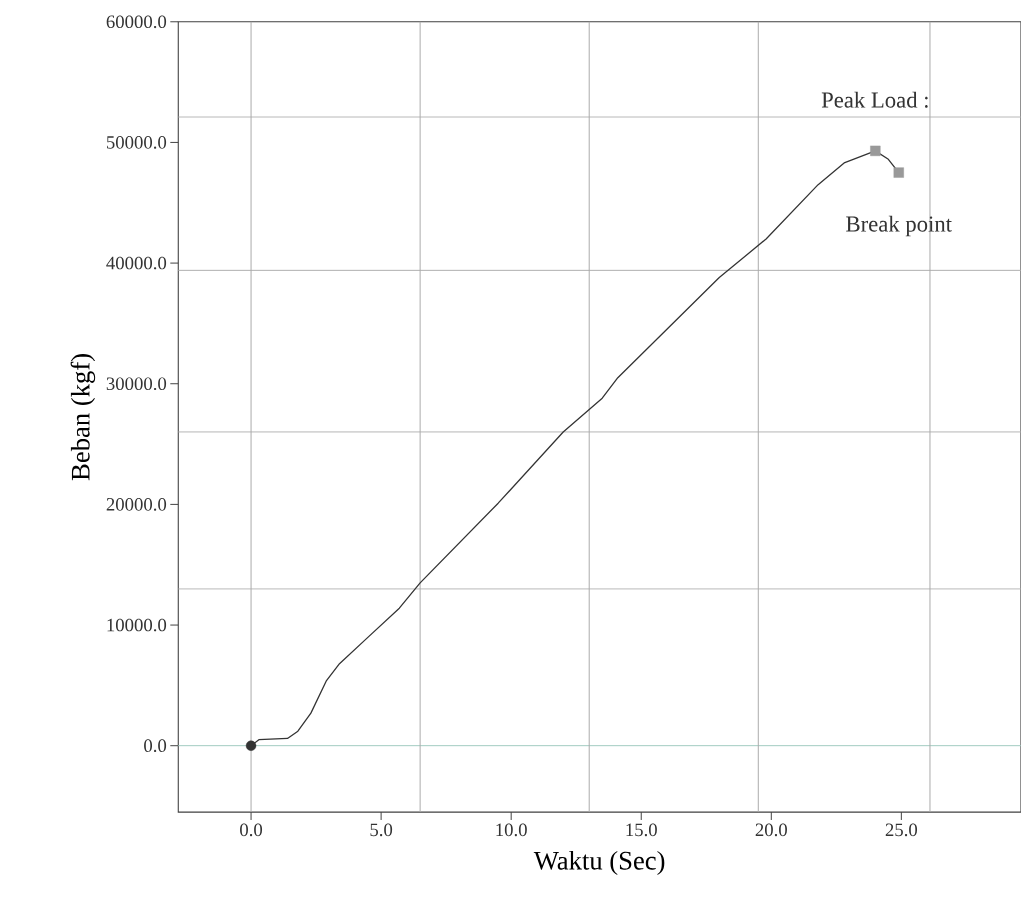 Image resolution: width=1021 pixels, height=919 pixels. Describe the element at coordinates (899, 226) in the screenshot. I see `annotation: Break point` at that location.